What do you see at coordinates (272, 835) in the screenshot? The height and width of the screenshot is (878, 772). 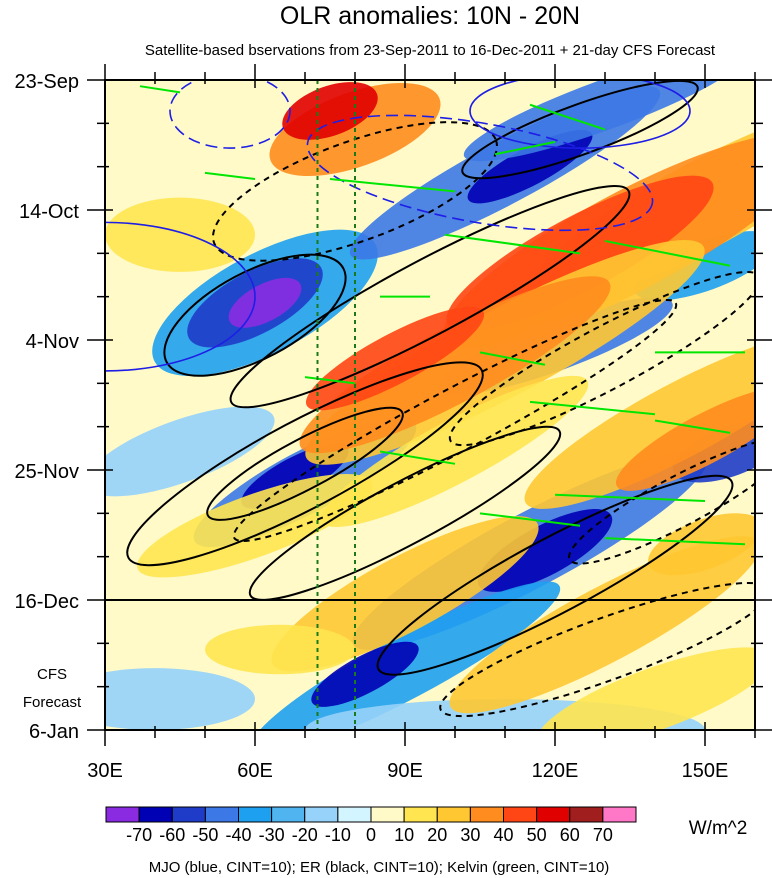 I see `colorbar-label-4: -30` at bounding box center [272, 835].